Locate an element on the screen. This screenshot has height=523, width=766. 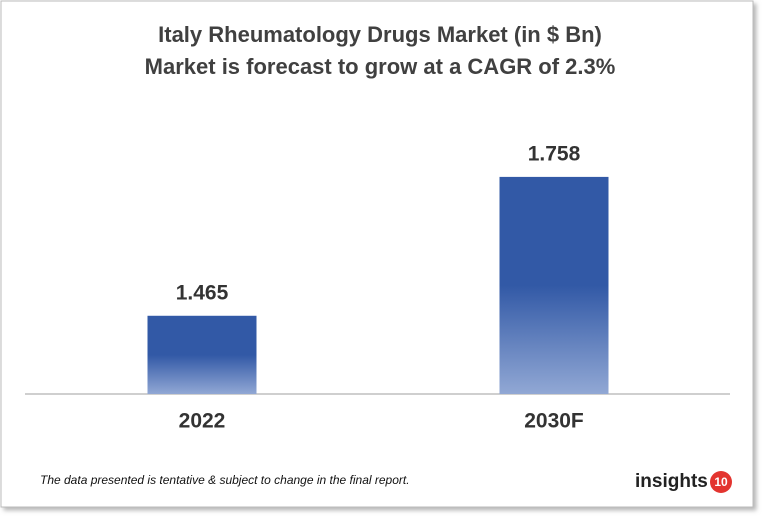
brand-badge is located at coordinates (721, 482).